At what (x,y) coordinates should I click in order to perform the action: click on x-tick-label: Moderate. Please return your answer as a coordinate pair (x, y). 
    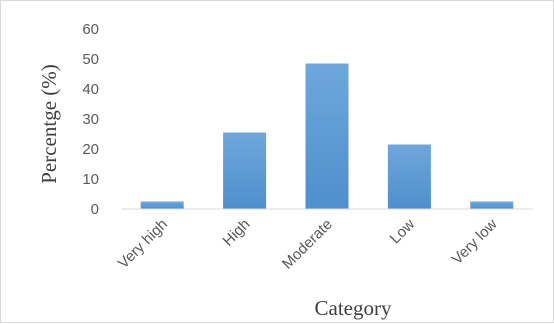
    Looking at the image, I should click on (307, 244).